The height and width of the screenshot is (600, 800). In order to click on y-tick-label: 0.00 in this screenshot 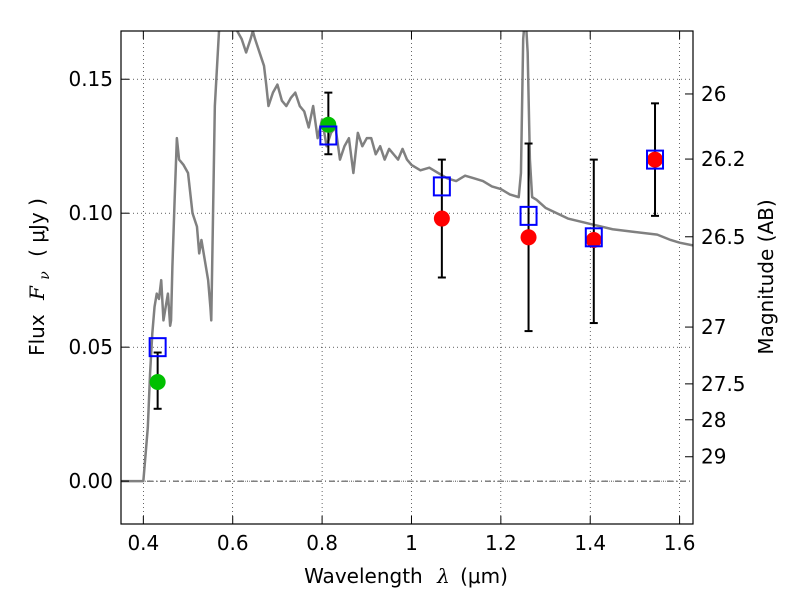, I will do `click(90, 481)`.